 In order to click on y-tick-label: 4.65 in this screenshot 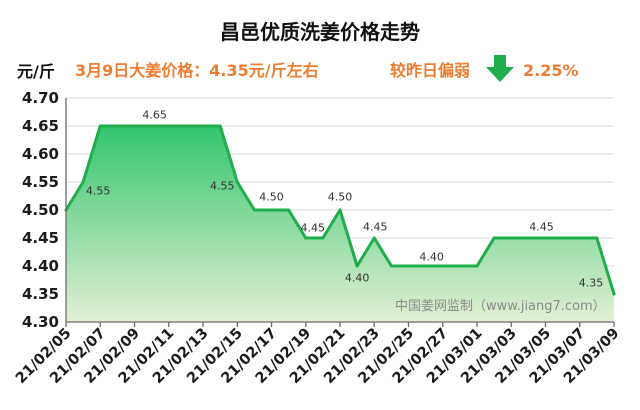, I will do `click(40, 126)`.